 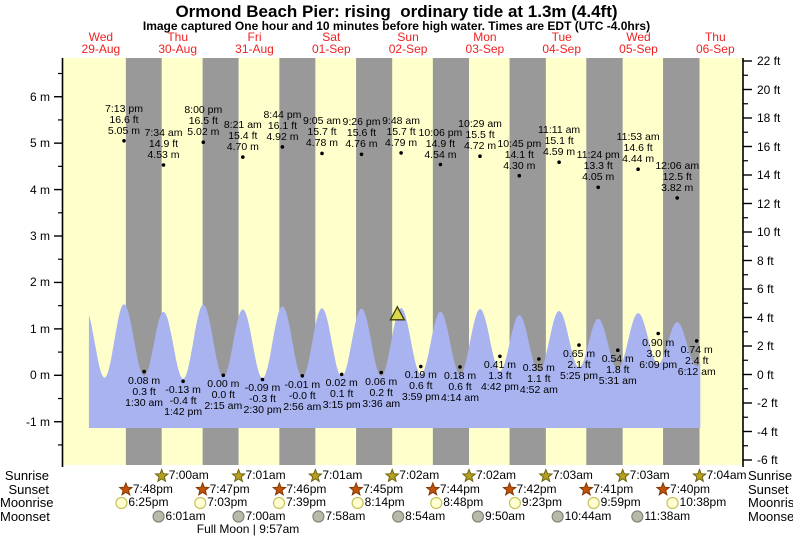 I want to click on y-tick-label-ft: 6 ft, so click(x=765, y=289).